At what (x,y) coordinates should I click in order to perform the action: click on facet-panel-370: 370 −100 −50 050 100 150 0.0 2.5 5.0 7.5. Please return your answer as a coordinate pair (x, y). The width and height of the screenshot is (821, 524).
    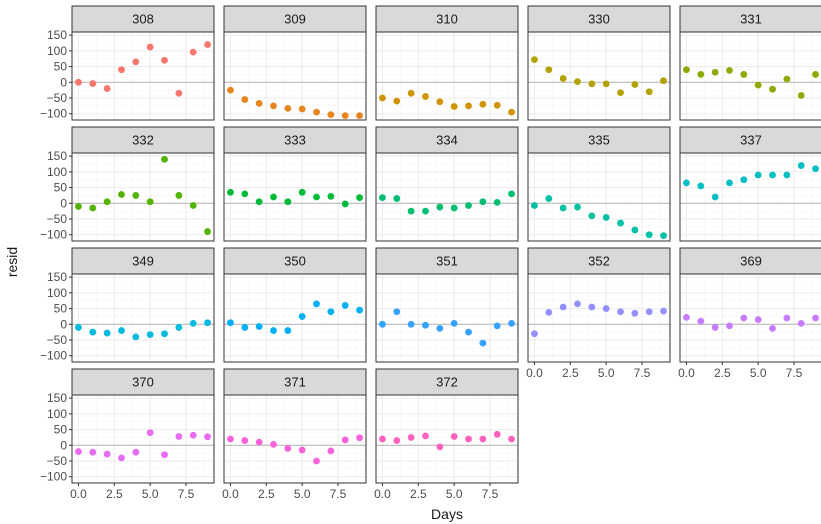
    Looking at the image, I should click on (127, 434).